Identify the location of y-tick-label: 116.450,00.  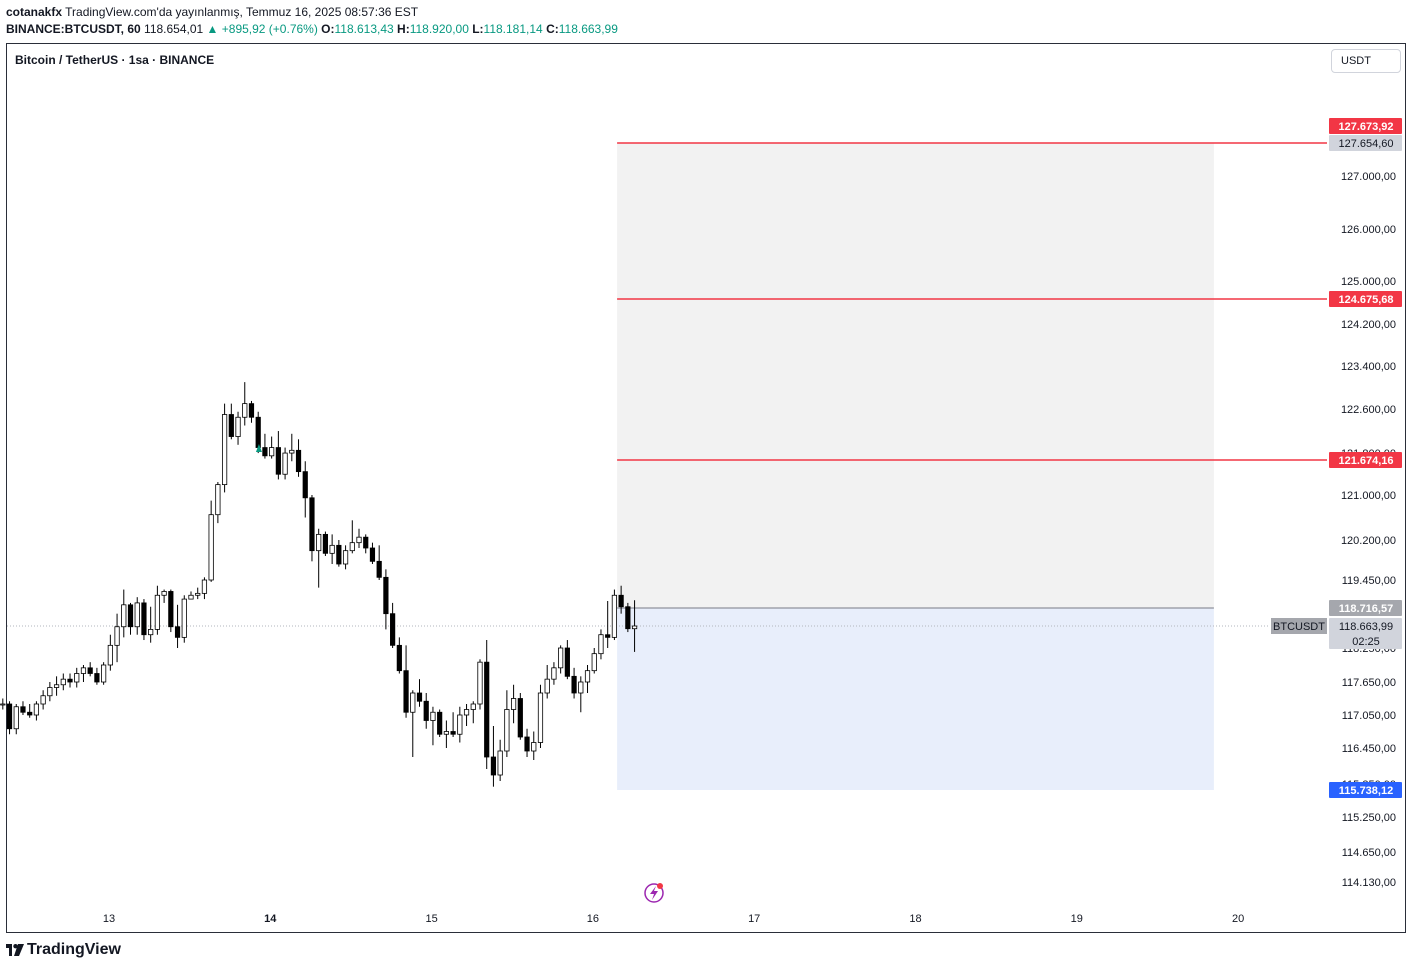
(1369, 749).